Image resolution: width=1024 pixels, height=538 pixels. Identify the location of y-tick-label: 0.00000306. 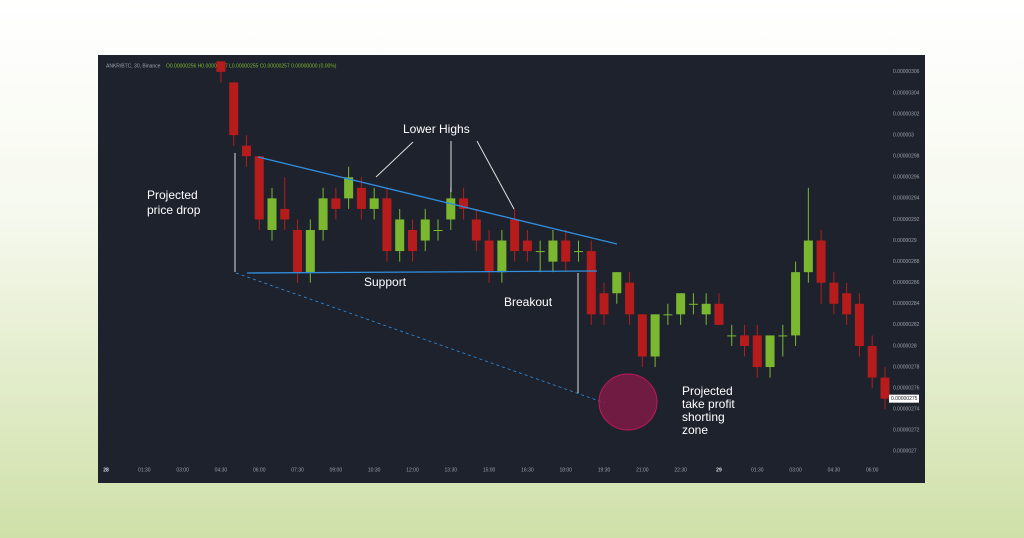
(906, 72).